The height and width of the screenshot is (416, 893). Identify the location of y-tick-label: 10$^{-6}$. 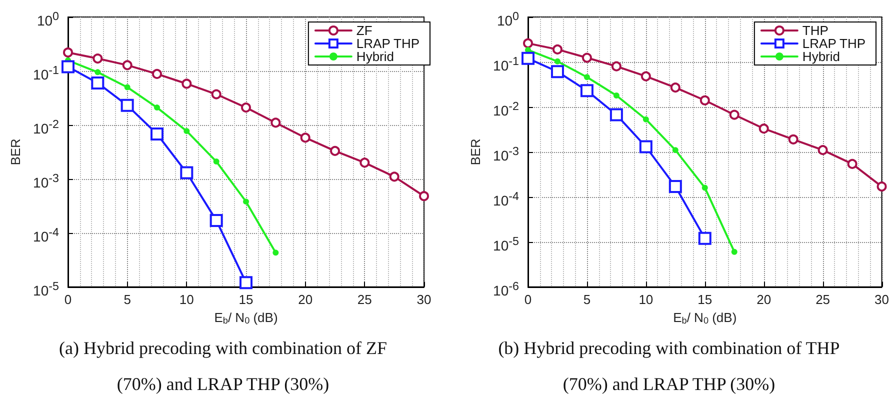
(506, 288).